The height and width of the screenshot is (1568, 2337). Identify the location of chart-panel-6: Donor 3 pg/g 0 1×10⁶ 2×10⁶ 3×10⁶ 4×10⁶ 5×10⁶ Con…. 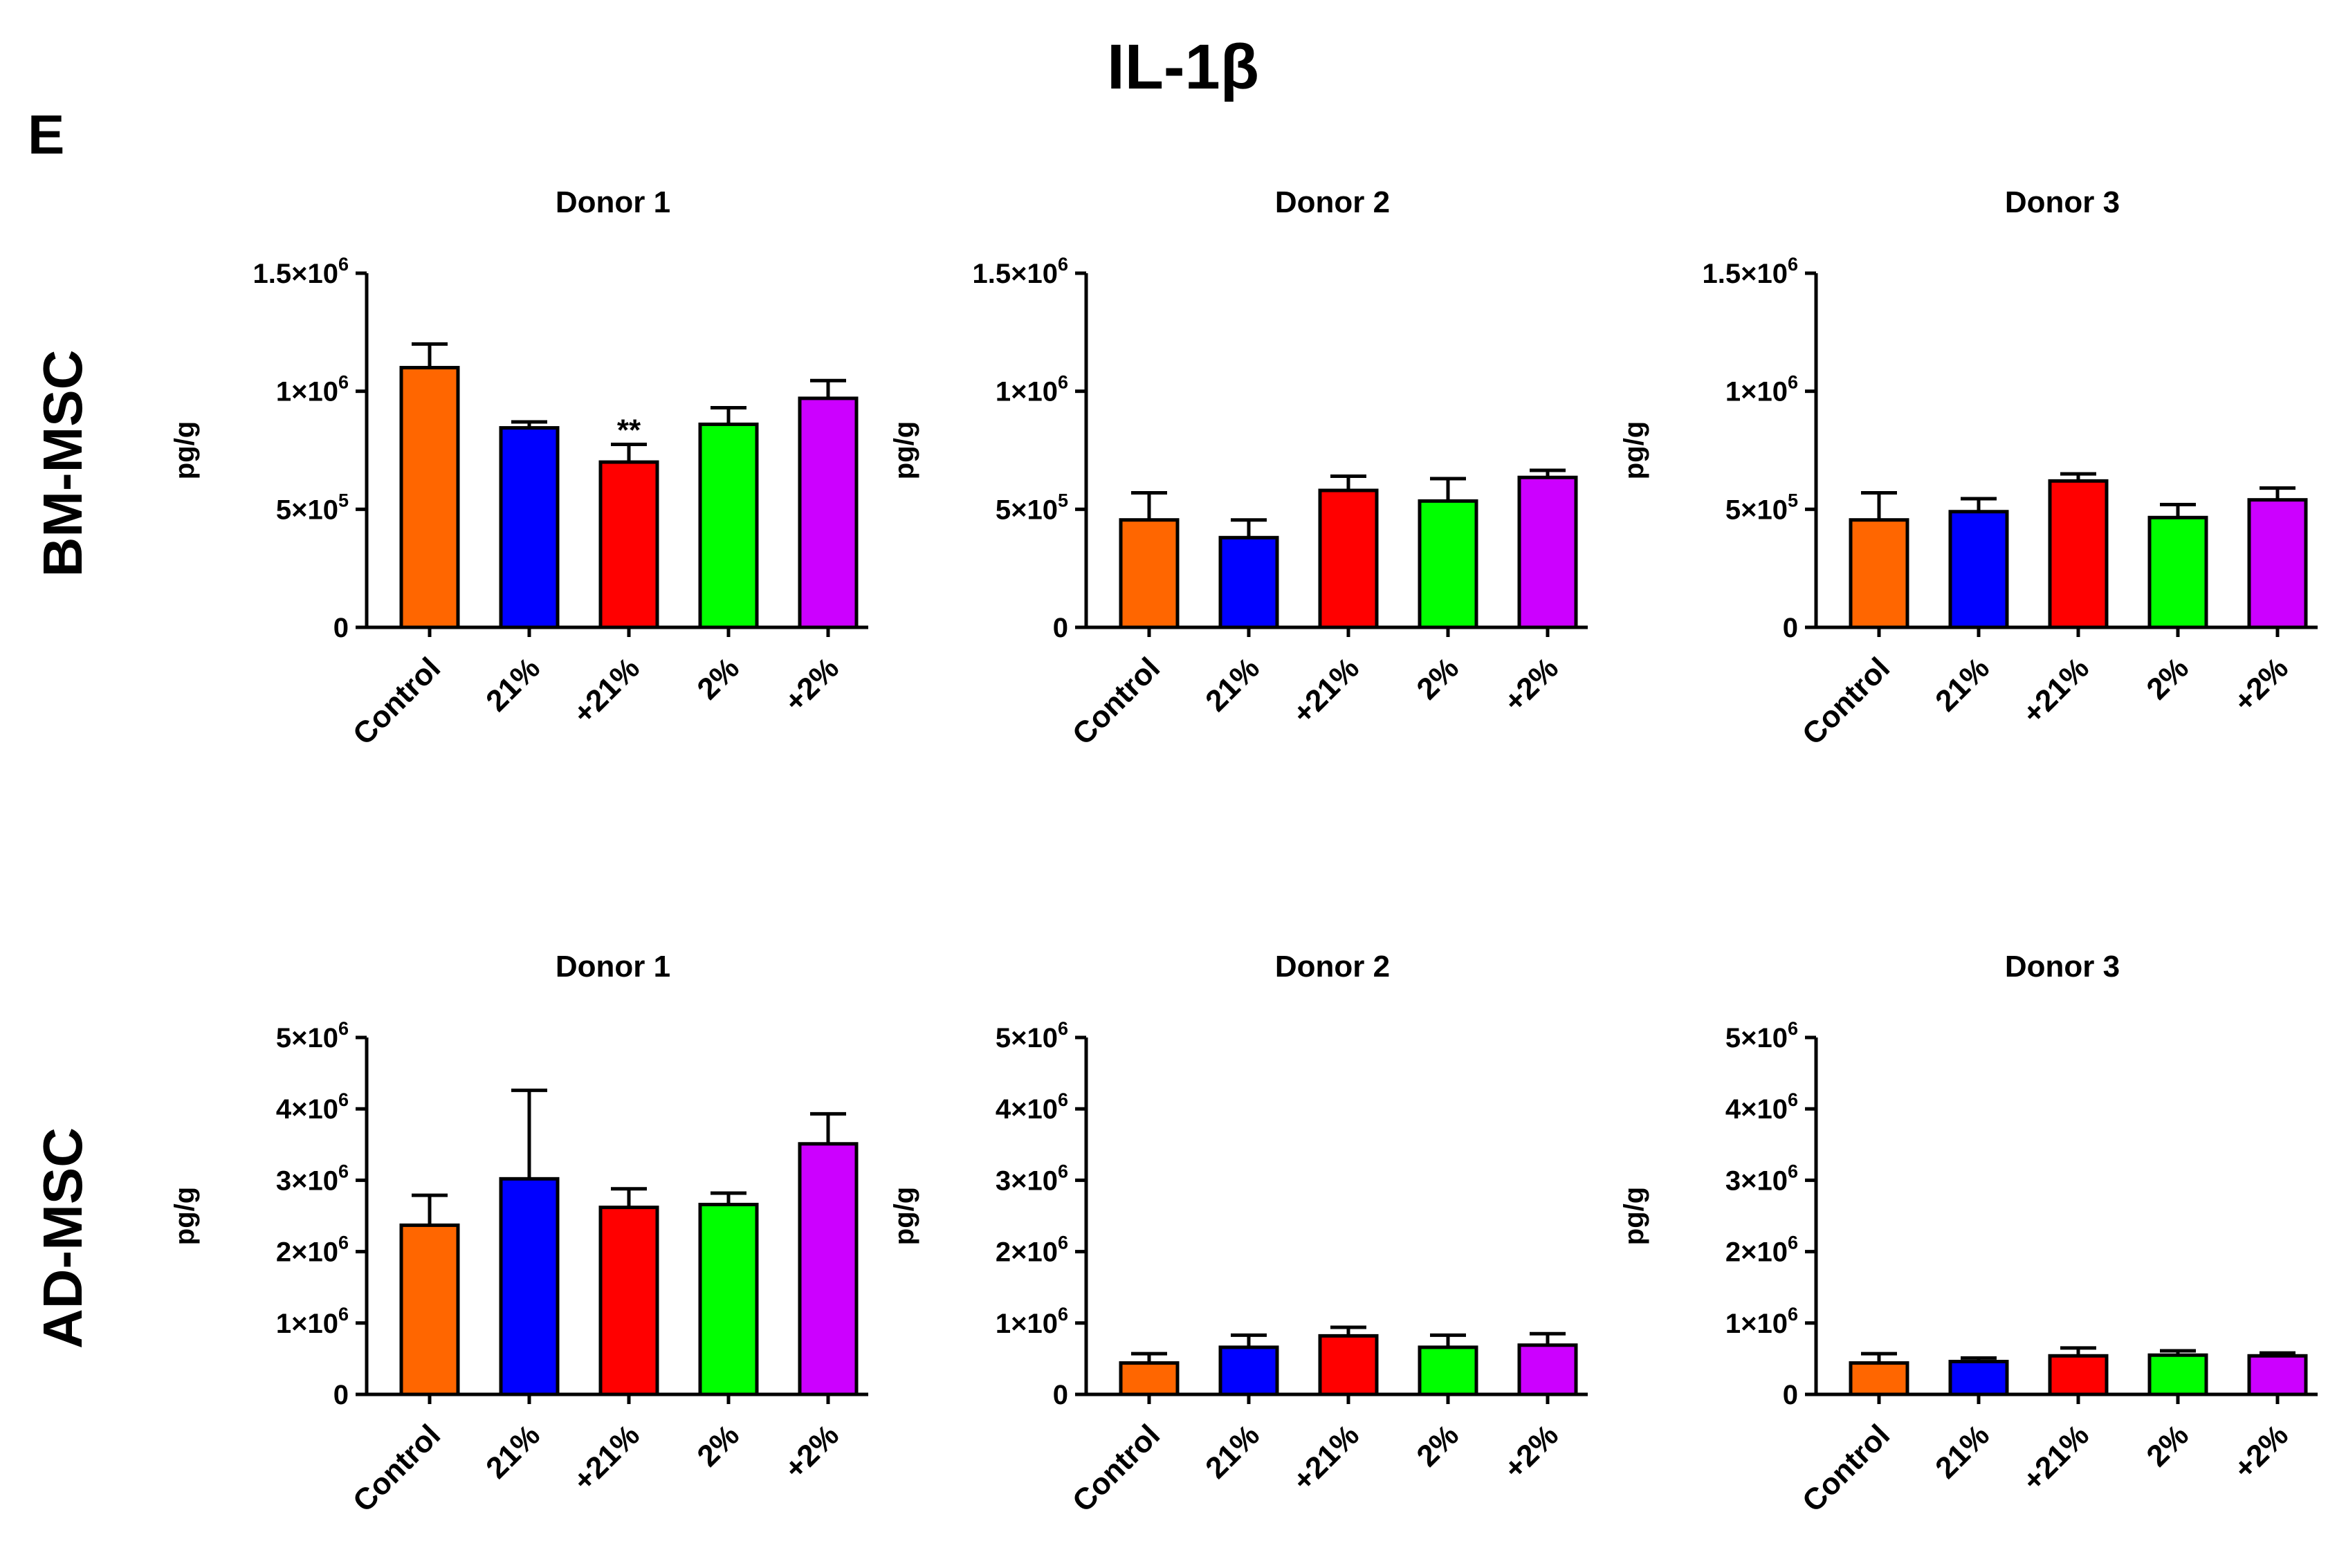
(1969, 1234).